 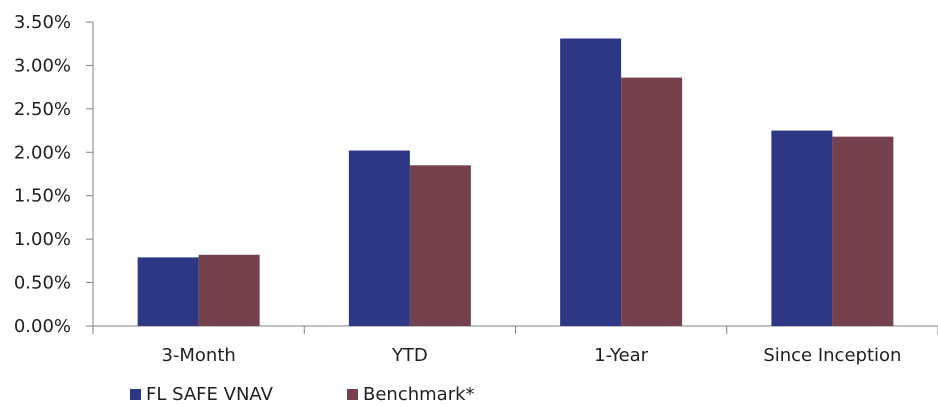 What do you see at coordinates (419, 394) in the screenshot?
I see `legend-label: Benchmark*` at bounding box center [419, 394].